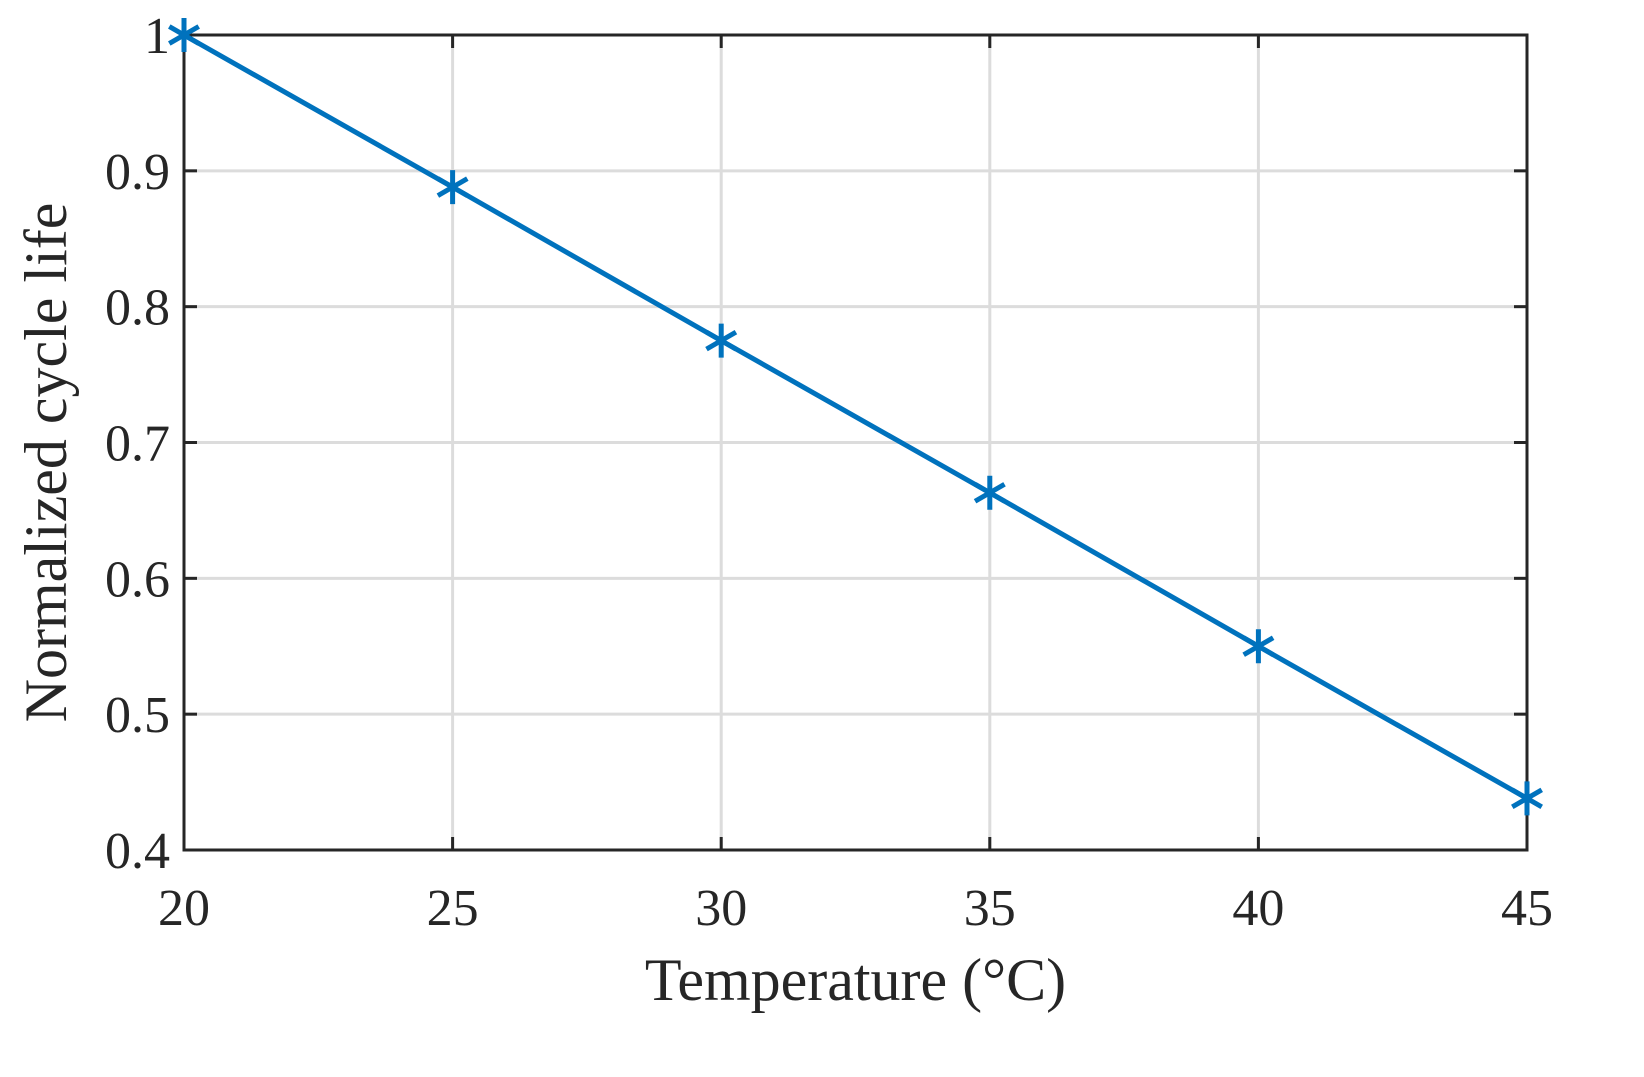 The width and height of the screenshot is (1644, 1077). Describe the element at coordinates (137, 579) in the screenshot. I see `y-tick-label: 0.6` at that location.